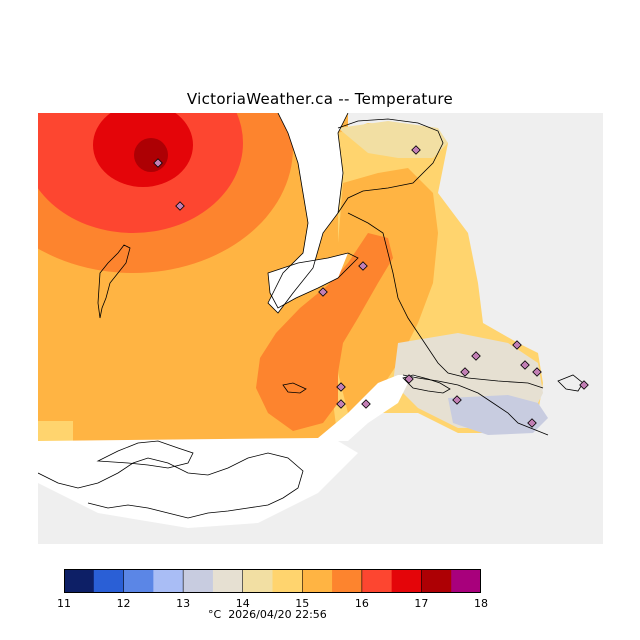 The height and width of the screenshot is (640, 640). I want to click on coastline-victoria-harbour, so click(426, 384).